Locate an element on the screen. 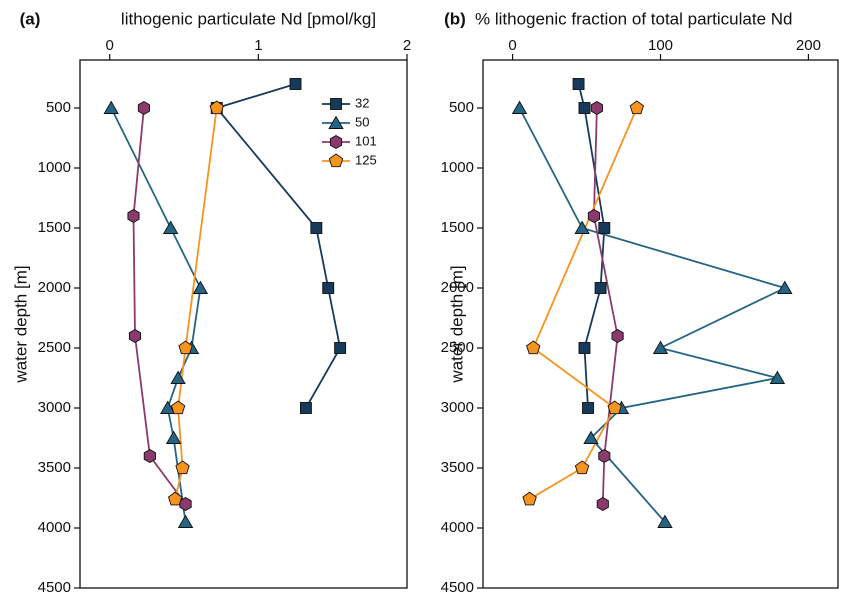  x-axis-title: lithogenic particulate Nd [pmol/kg] is located at coordinates (248, 18).